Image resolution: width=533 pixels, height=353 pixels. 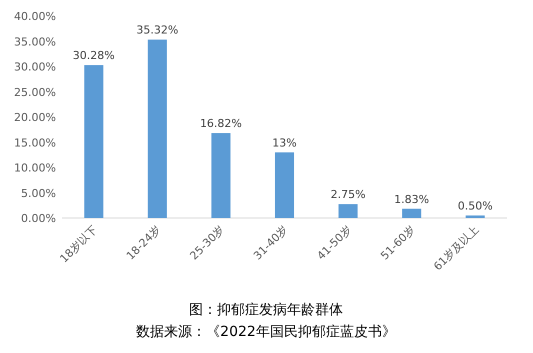 I want to click on x-tick-label: 18岁以下, so click(x=78, y=244).